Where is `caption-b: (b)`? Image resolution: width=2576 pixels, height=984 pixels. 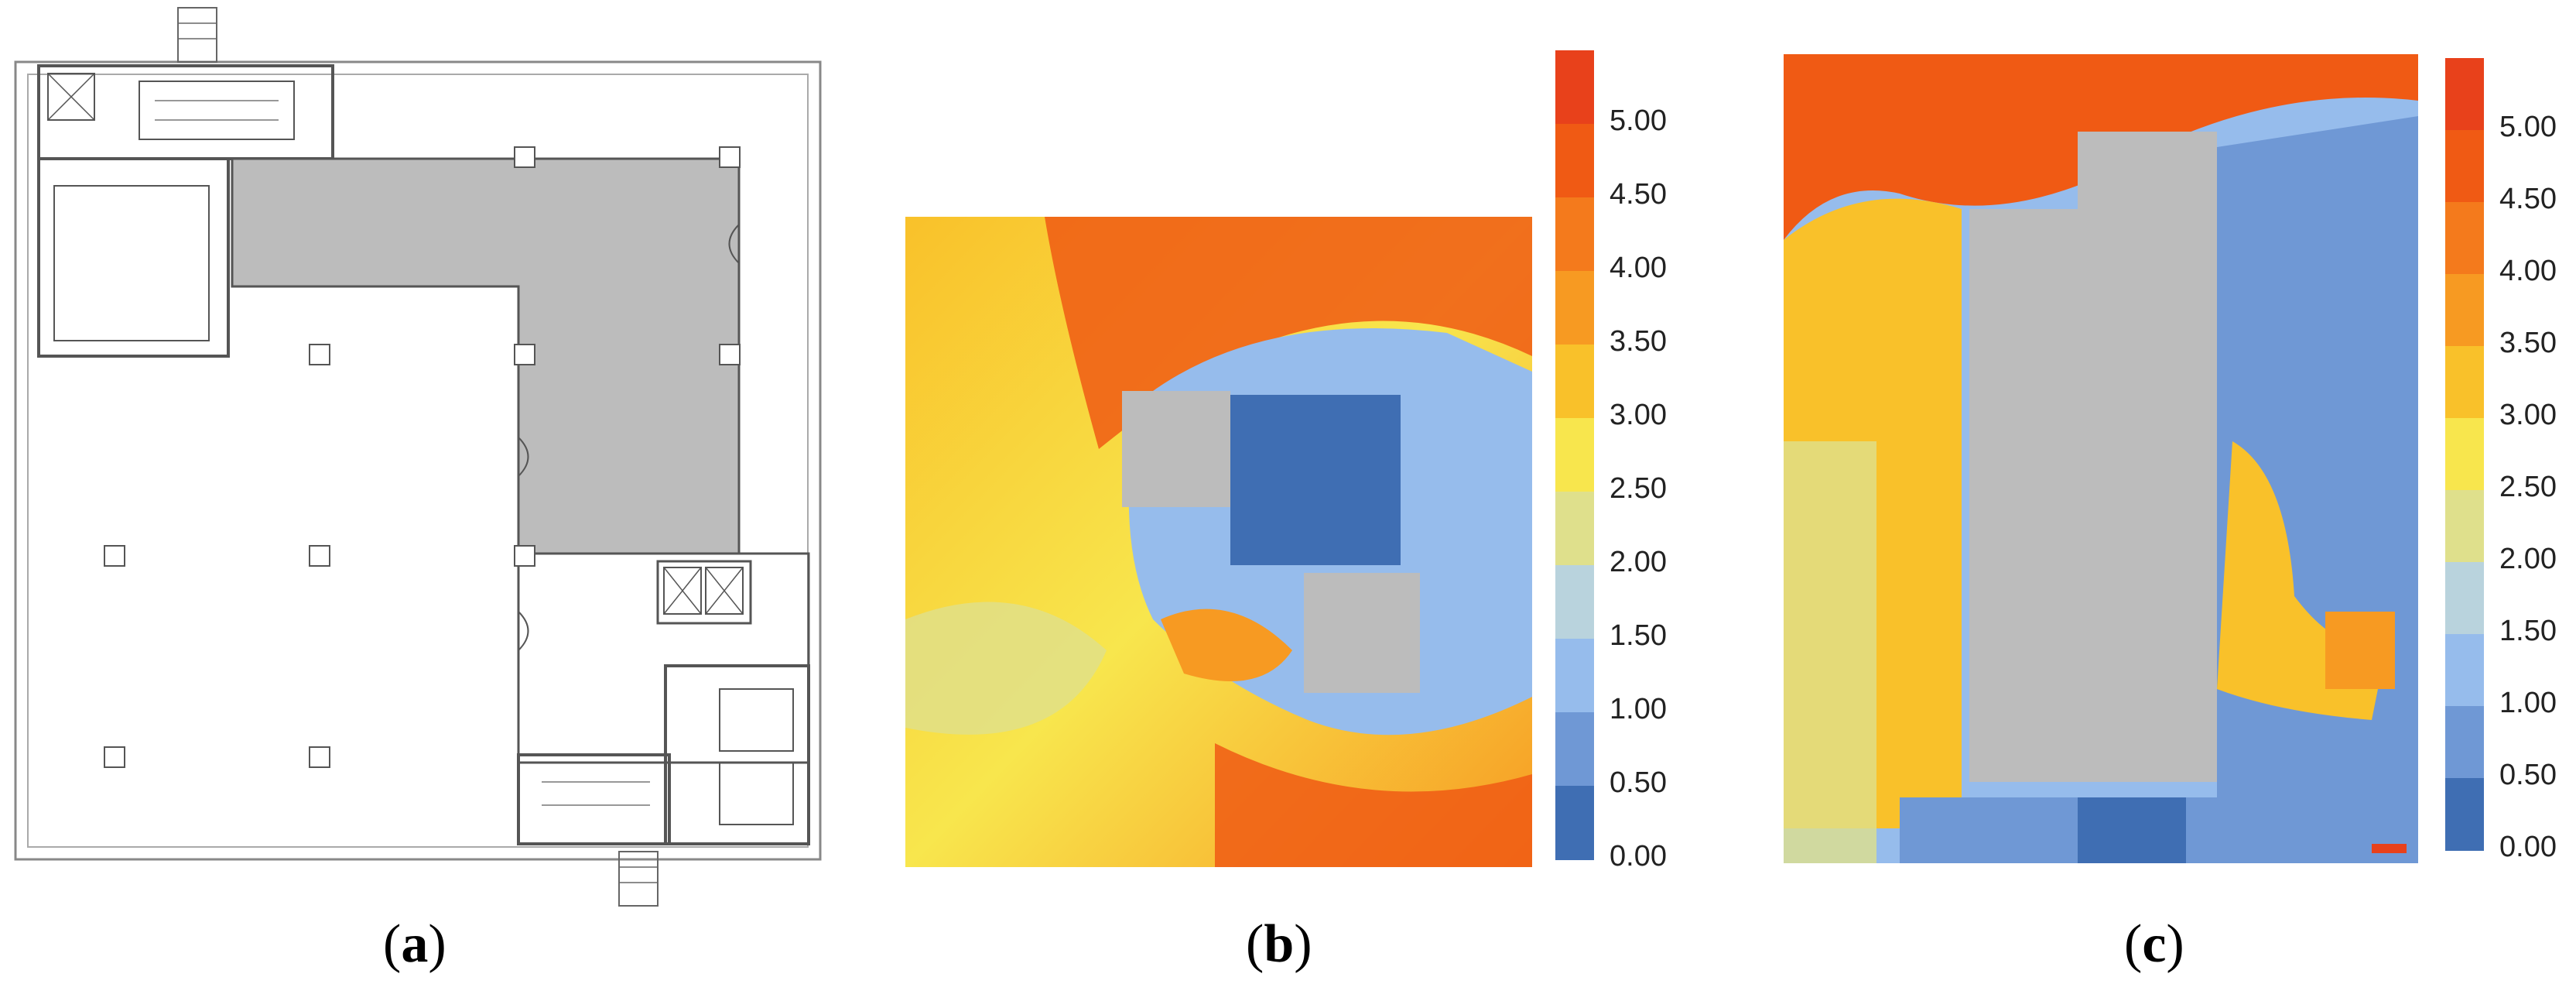
caption-b: (b) is located at coordinates (1279, 944).